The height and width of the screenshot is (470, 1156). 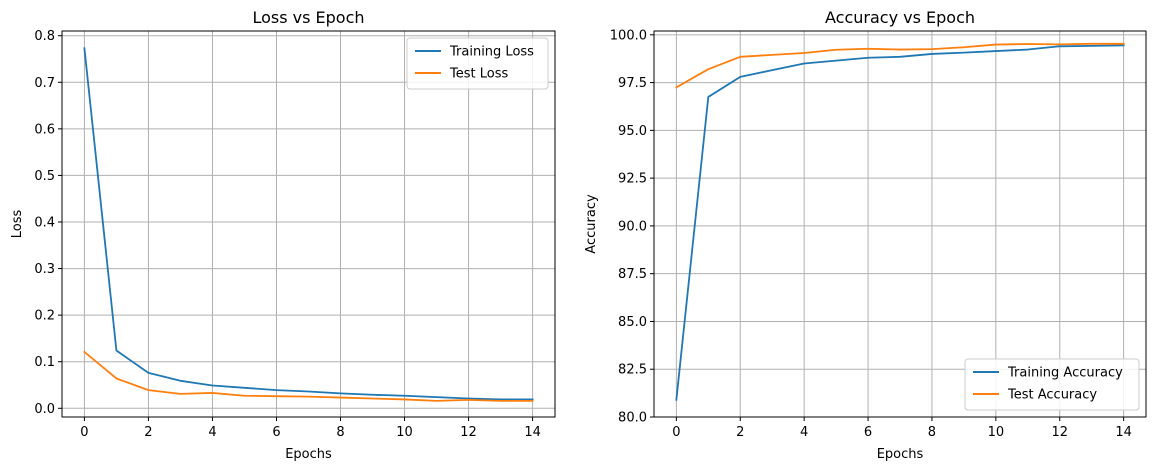 I want to click on loss-legend-box, so click(x=477, y=63).